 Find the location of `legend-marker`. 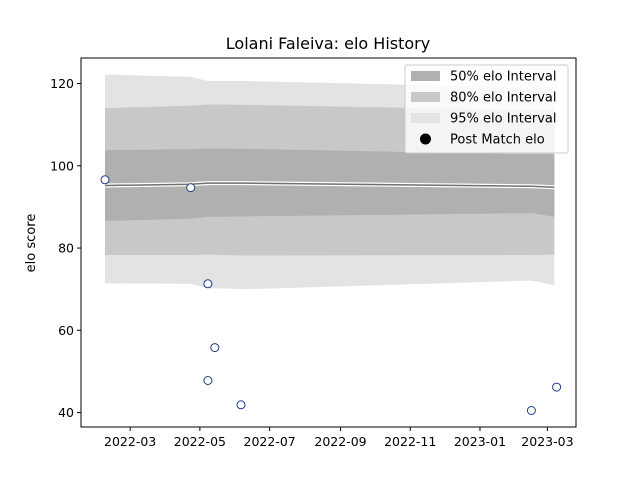

legend-marker is located at coordinates (425, 139).